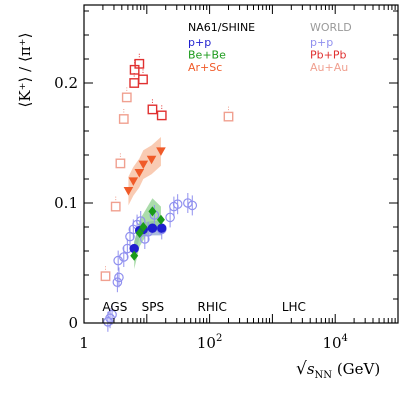  I want to click on legend-item: Be+Be, so click(207, 55).